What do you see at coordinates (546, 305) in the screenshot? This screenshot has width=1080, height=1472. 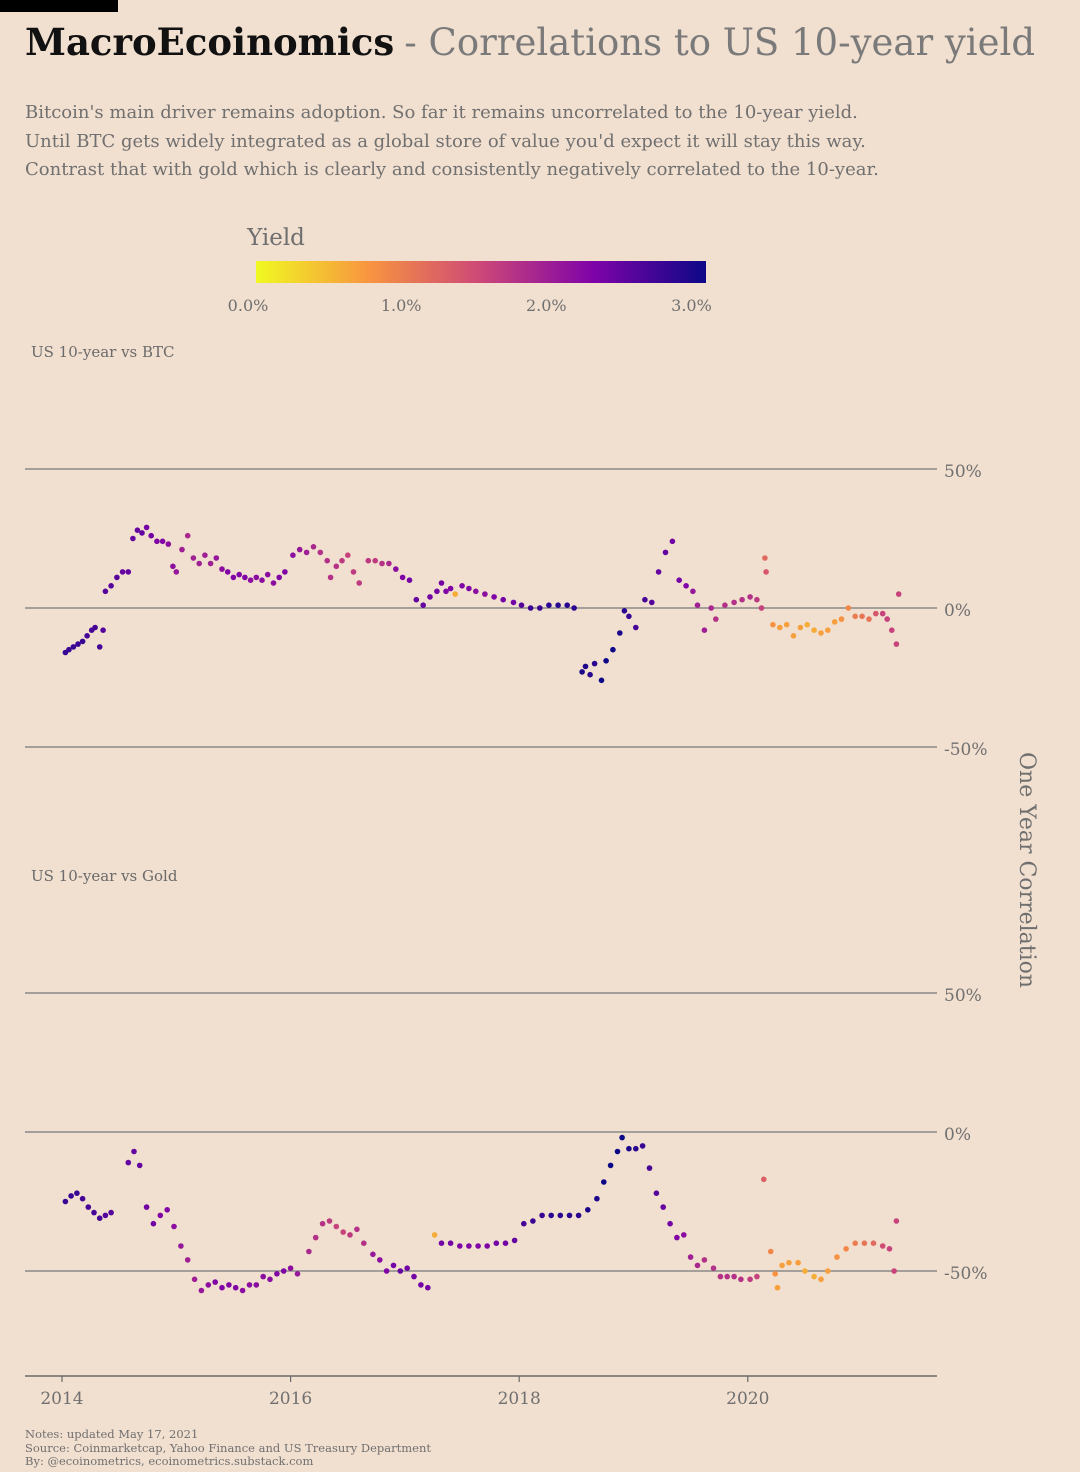 I see `legend-tick-label: 2.0%` at bounding box center [546, 305].